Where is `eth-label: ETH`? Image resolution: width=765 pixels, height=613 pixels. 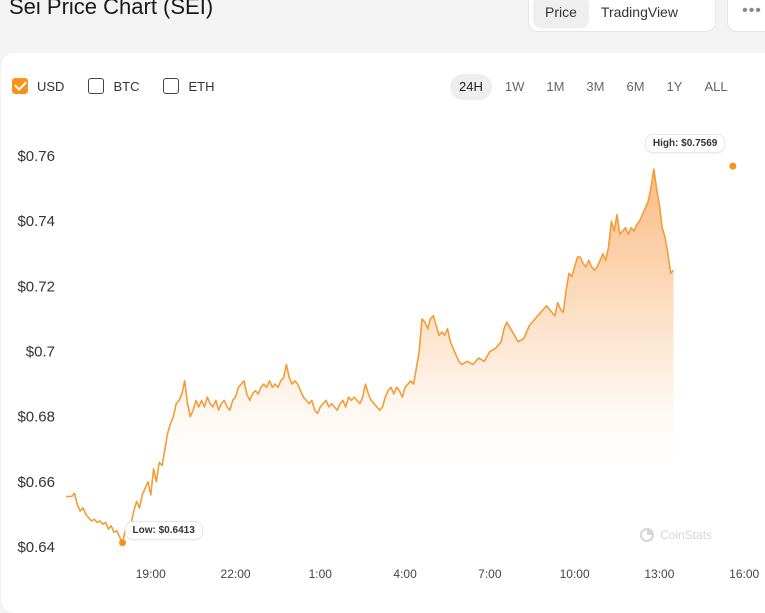
eth-label: ETH is located at coordinates (201, 86).